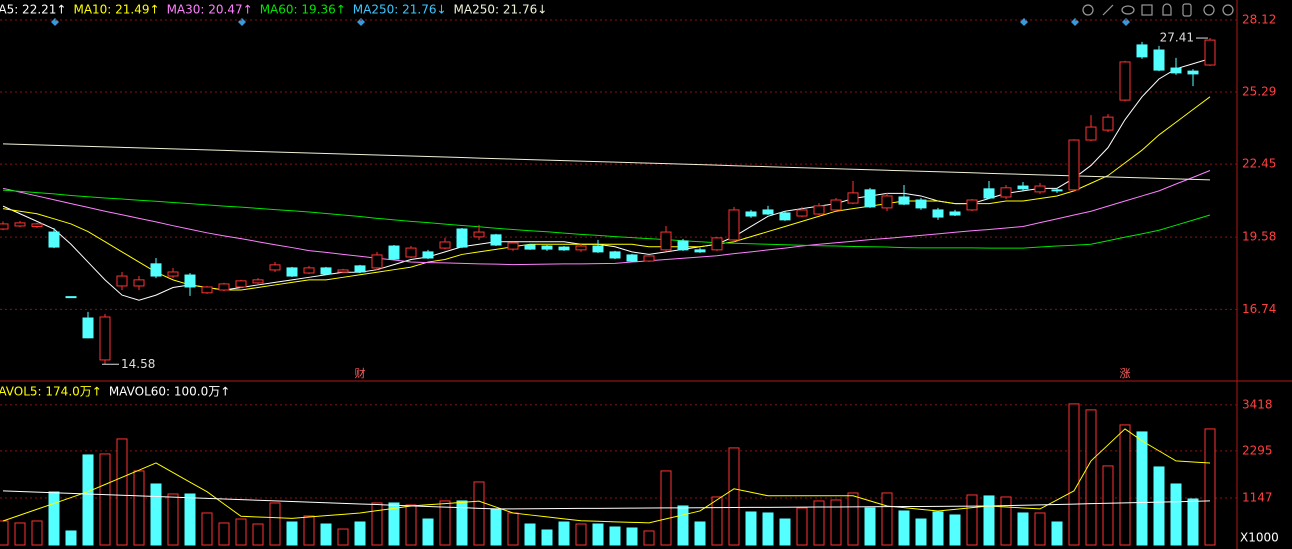 This screenshot has height=549, width=1292. What do you see at coordinates (361, 22) in the screenshot?
I see `event-marker` at bounding box center [361, 22].